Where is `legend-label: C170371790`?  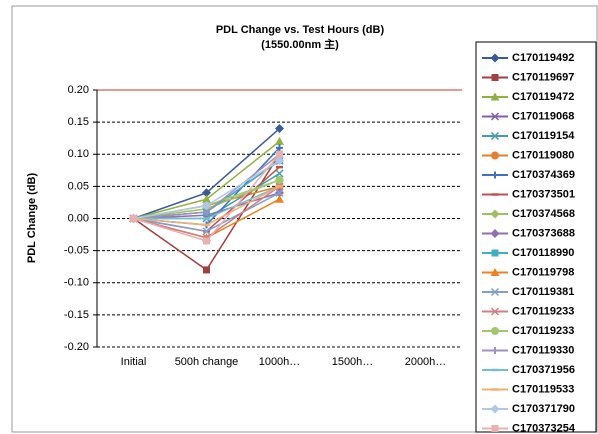
legend-label: C170371790 is located at coordinates (543, 409).